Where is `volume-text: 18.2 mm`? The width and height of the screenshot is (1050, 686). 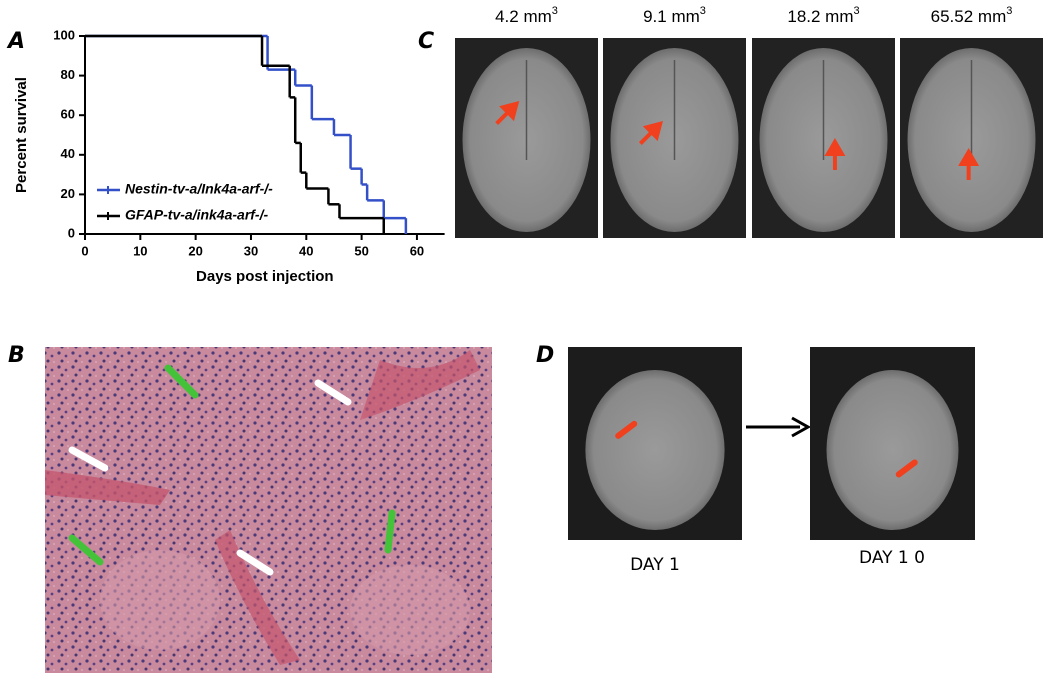
volume-text: 18.2 mm is located at coordinates (820, 16).